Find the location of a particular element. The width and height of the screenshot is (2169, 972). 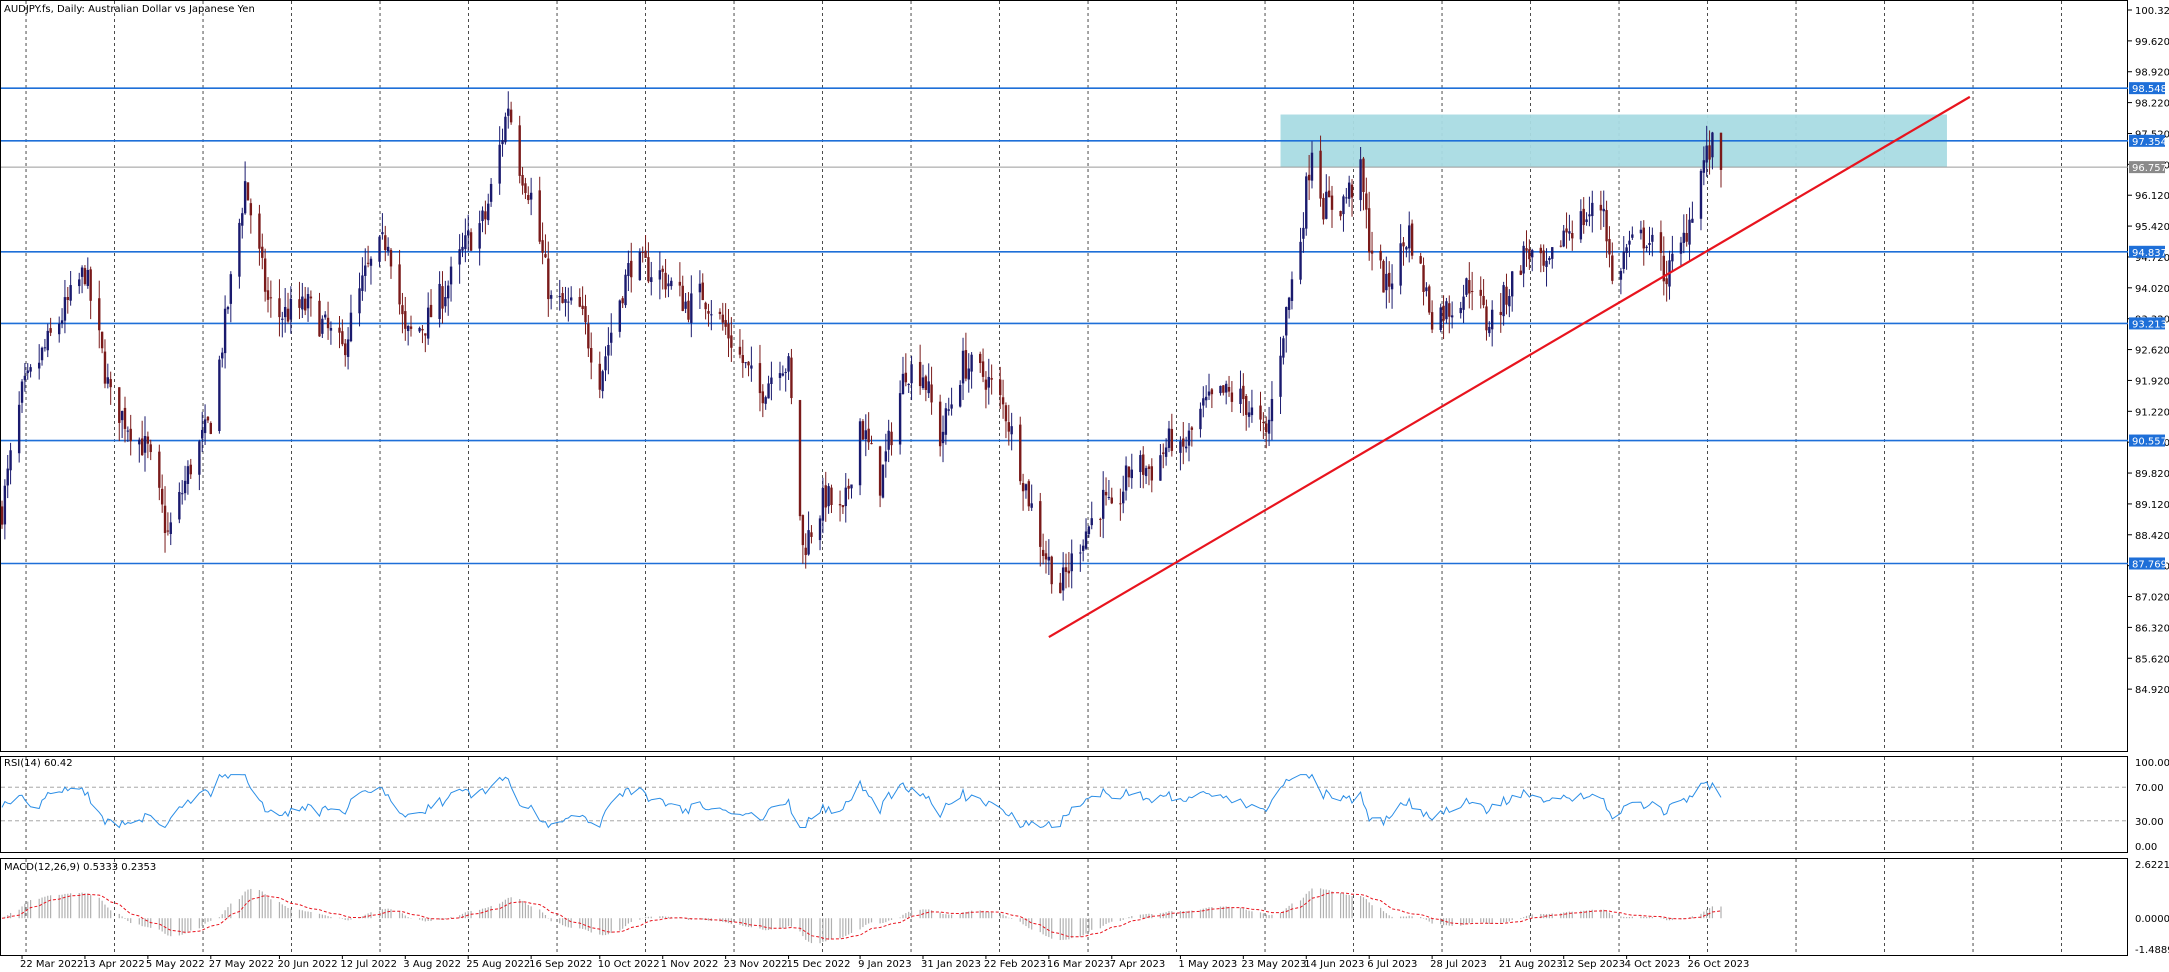

macd-panel: 2.6221 0.0000 -1.4889 is located at coordinates (1085, 908).